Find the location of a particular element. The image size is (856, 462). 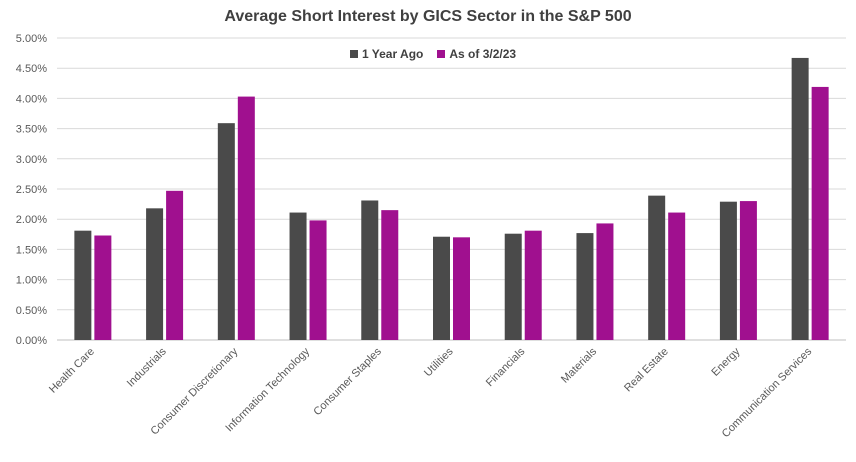

legend-item-series-2: As of 3/2/23 is located at coordinates (476, 54).